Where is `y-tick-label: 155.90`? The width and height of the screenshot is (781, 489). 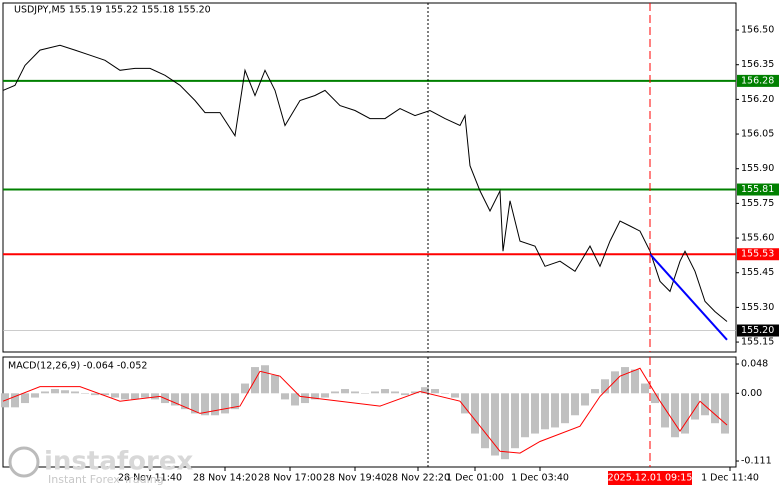
y-tick-label: 155.90 is located at coordinates (757, 168).